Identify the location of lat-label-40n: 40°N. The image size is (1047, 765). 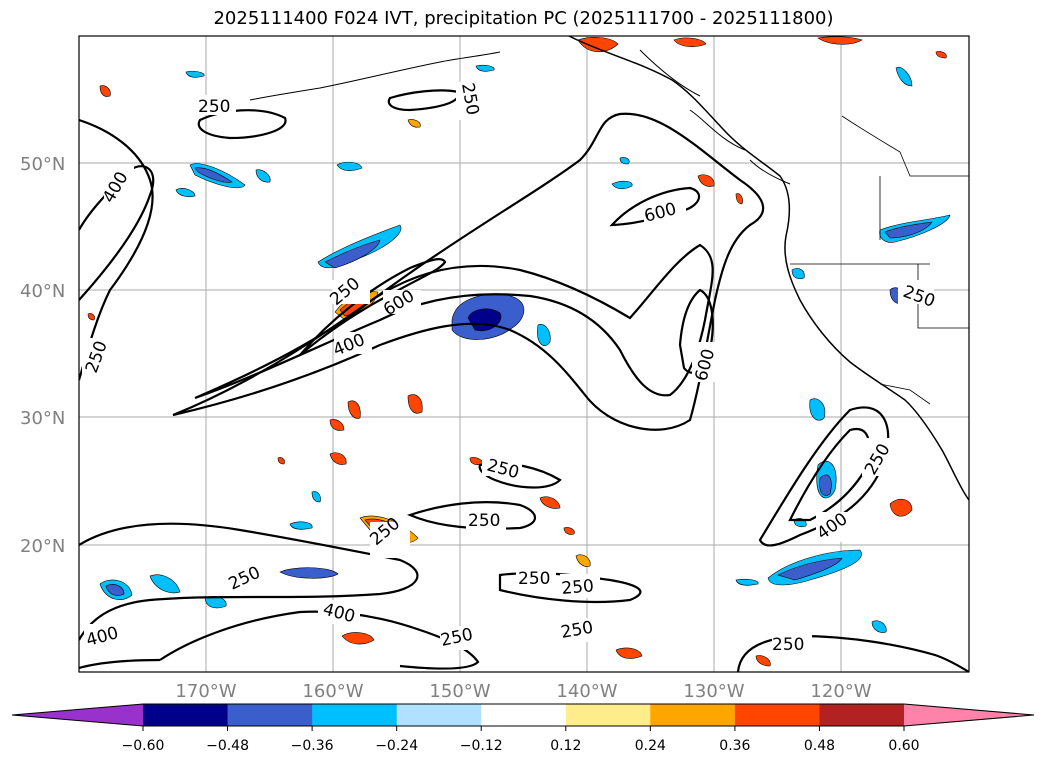
(42, 291).